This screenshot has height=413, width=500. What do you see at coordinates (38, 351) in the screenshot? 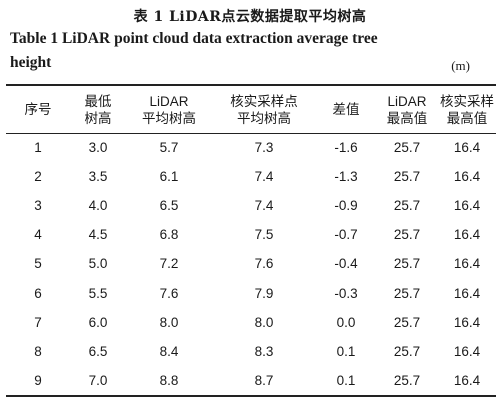
I see `table-cell: 8` at bounding box center [38, 351].